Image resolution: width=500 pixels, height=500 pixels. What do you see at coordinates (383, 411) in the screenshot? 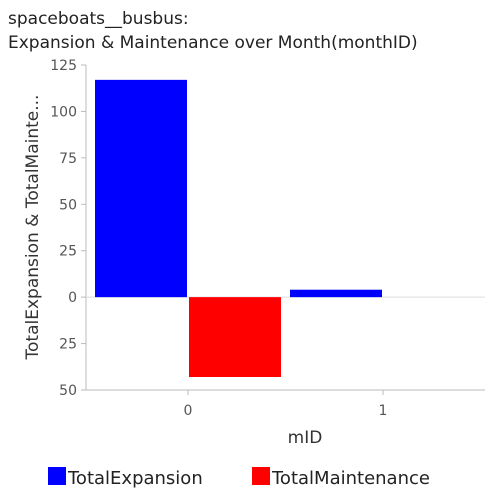
I see `x-tick-label: 1` at bounding box center [383, 411].